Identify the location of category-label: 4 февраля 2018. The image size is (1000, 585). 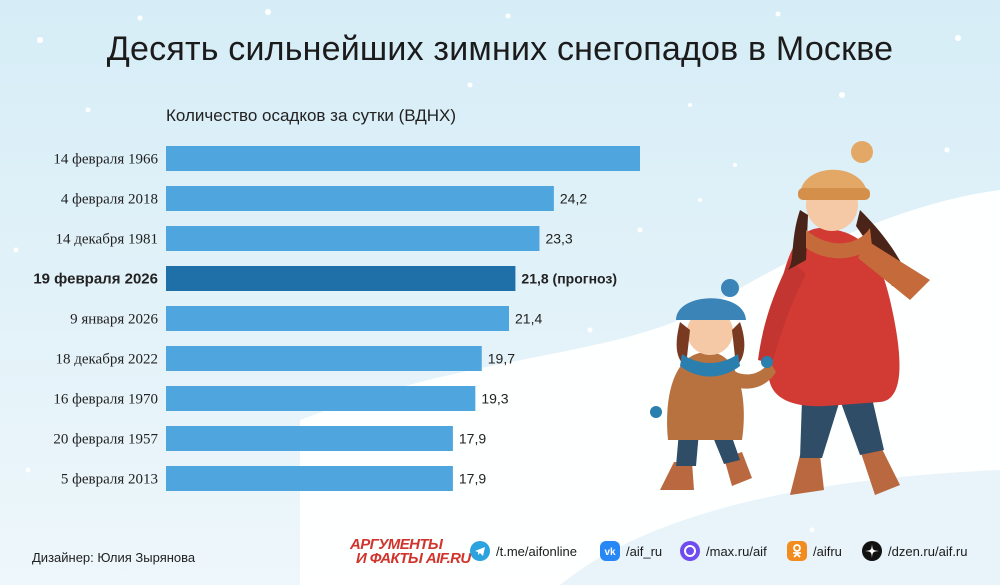
(109, 200).